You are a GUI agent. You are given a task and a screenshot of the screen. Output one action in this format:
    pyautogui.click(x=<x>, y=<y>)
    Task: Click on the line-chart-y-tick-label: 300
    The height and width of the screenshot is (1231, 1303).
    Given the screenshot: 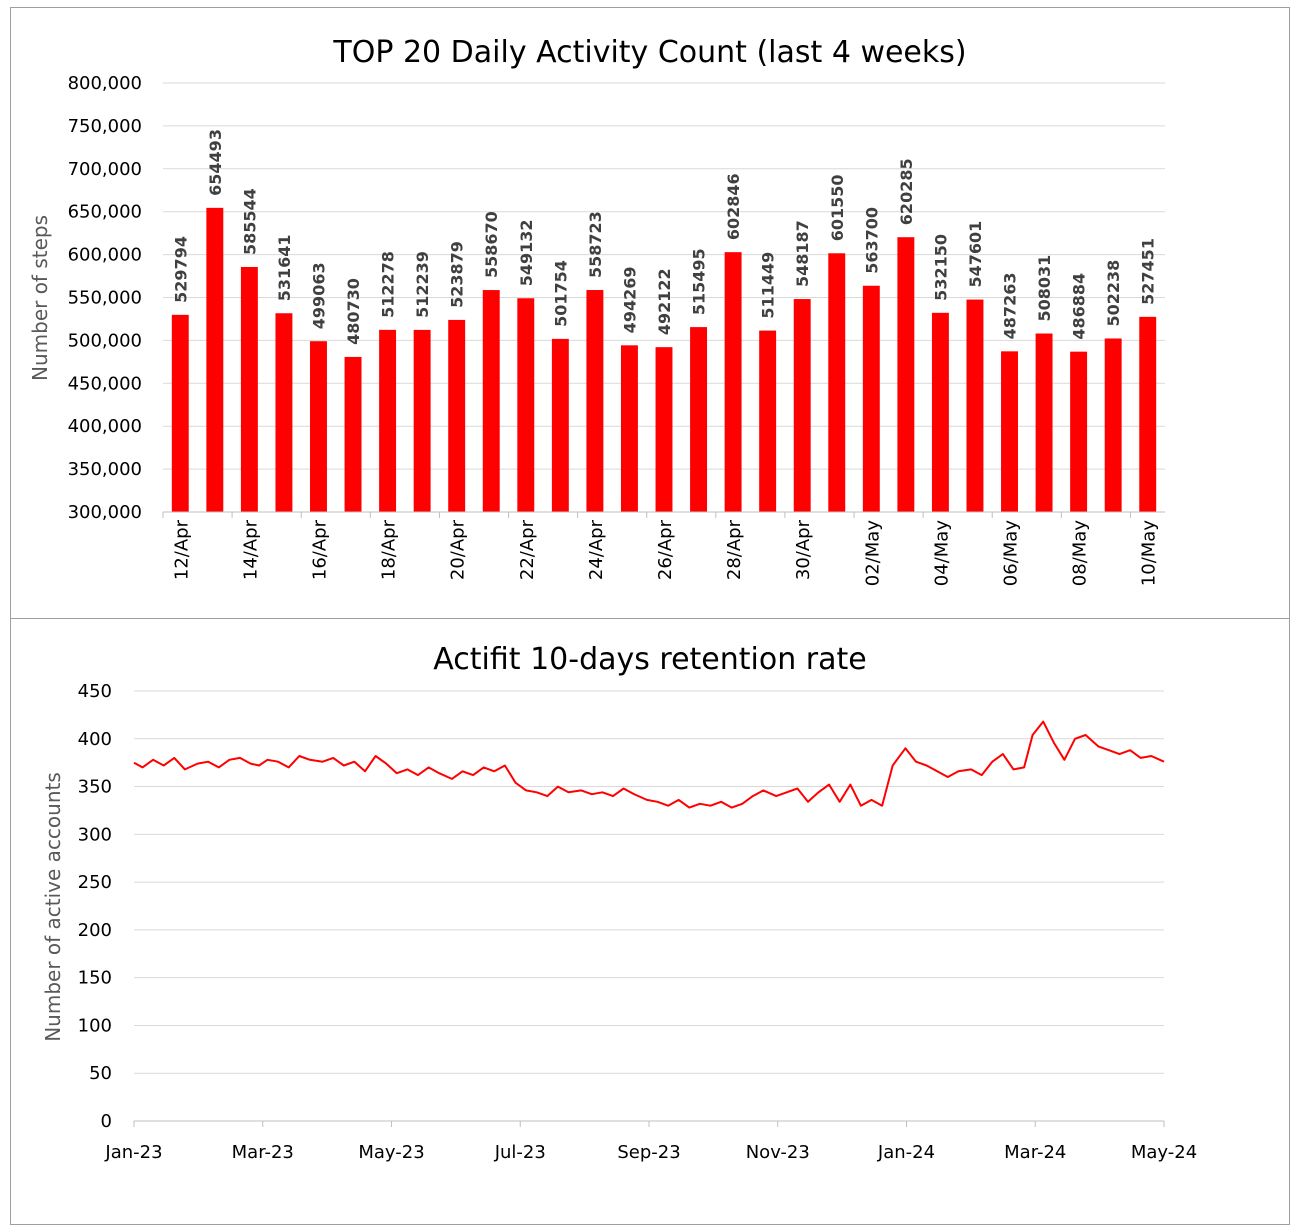 What is the action you would take?
    pyautogui.click(x=95, y=834)
    